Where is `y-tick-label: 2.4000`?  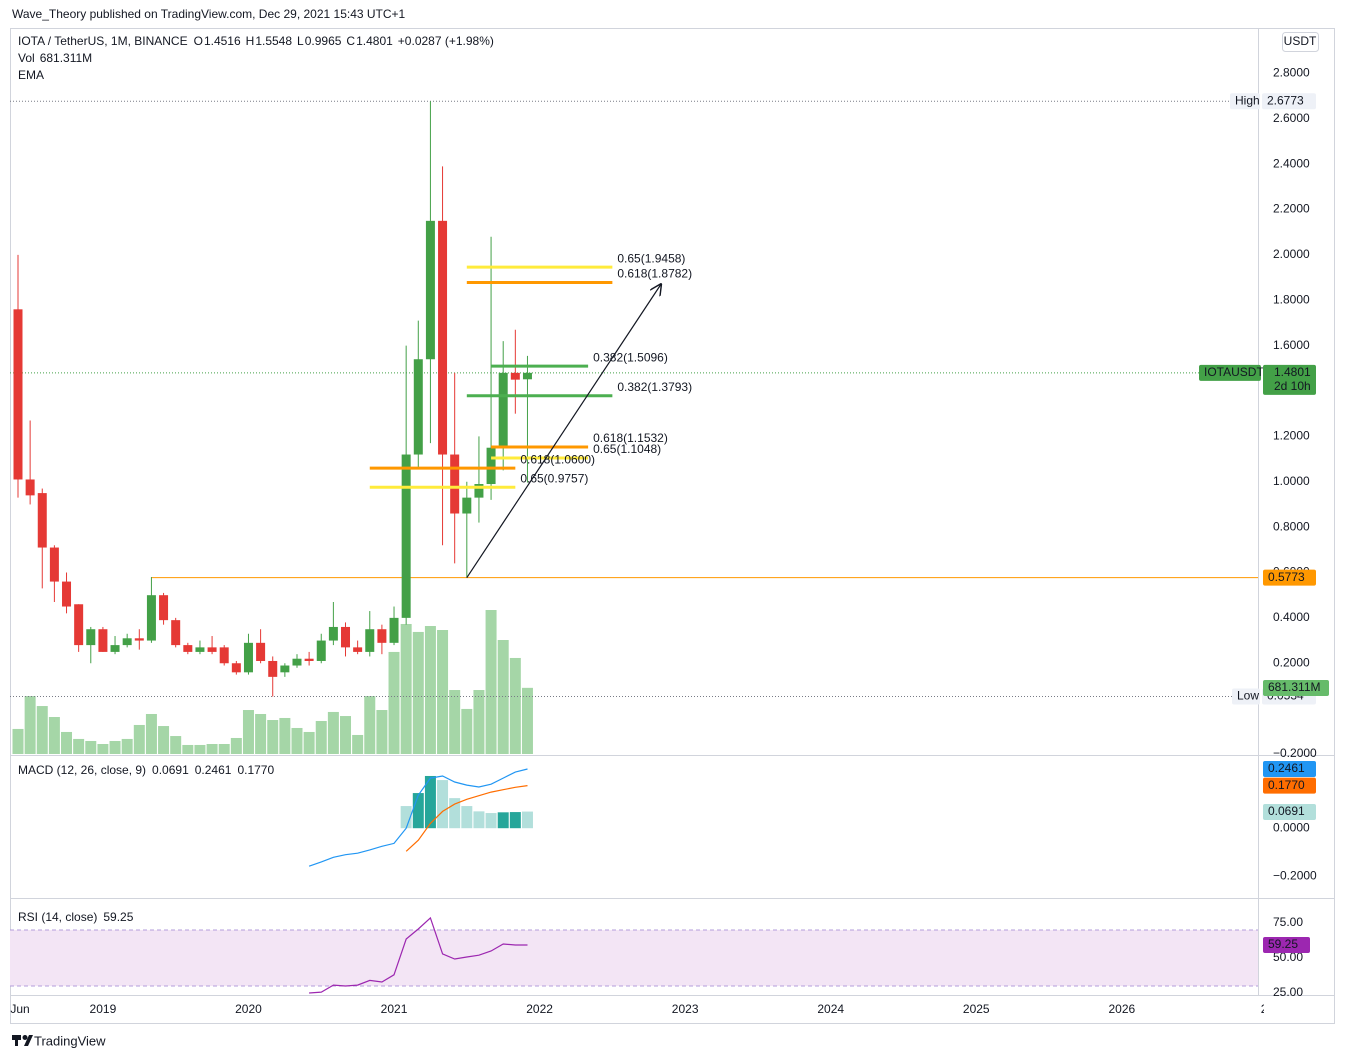 y-tick-label: 2.4000 is located at coordinates (1291, 163).